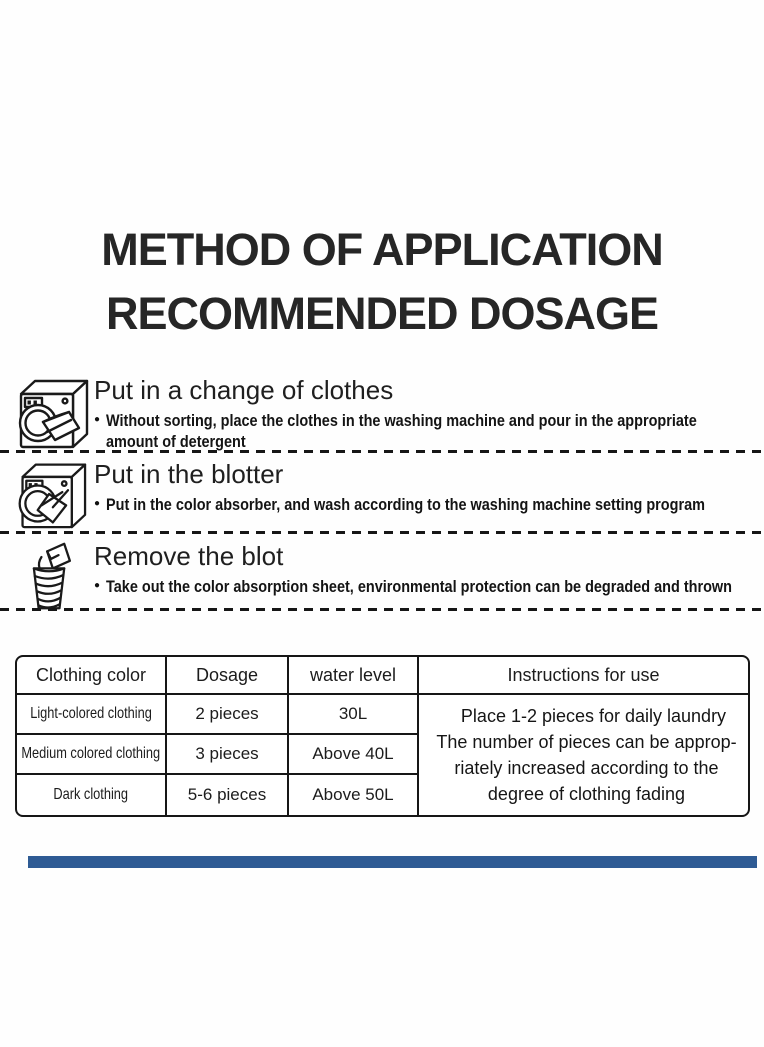 The width and height of the screenshot is (764, 1047). What do you see at coordinates (244, 390) in the screenshot?
I see `step-heading: Put in a change of clothes` at bounding box center [244, 390].